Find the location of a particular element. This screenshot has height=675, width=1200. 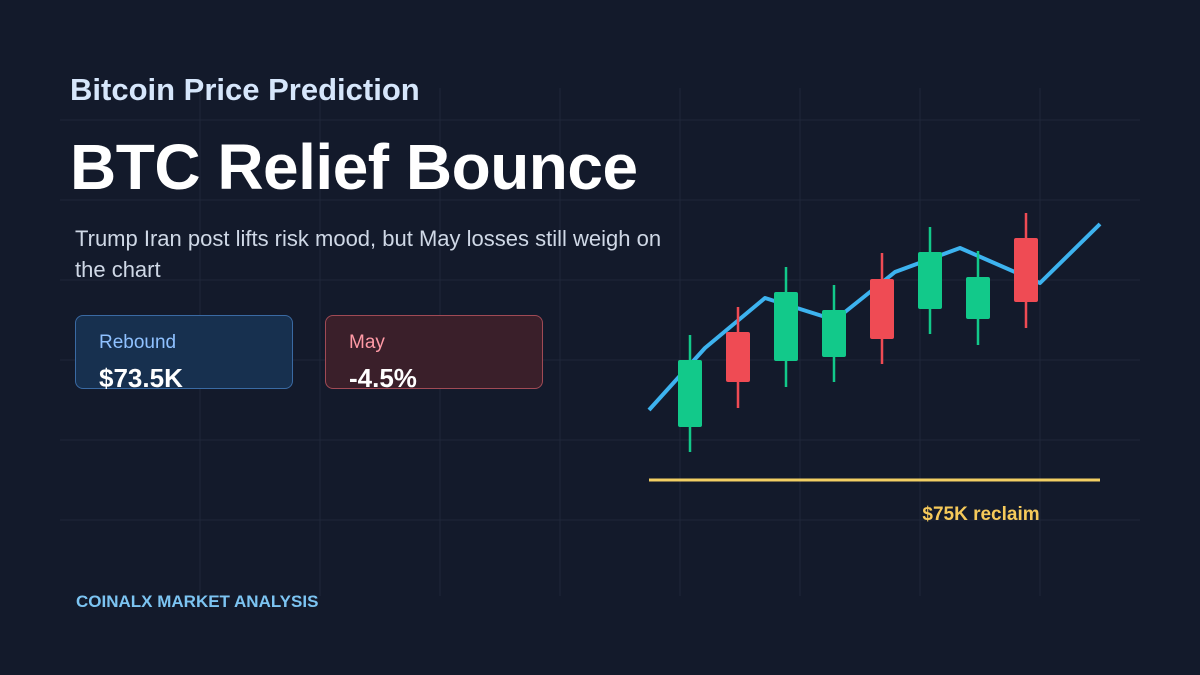

card-label: May is located at coordinates (367, 342).